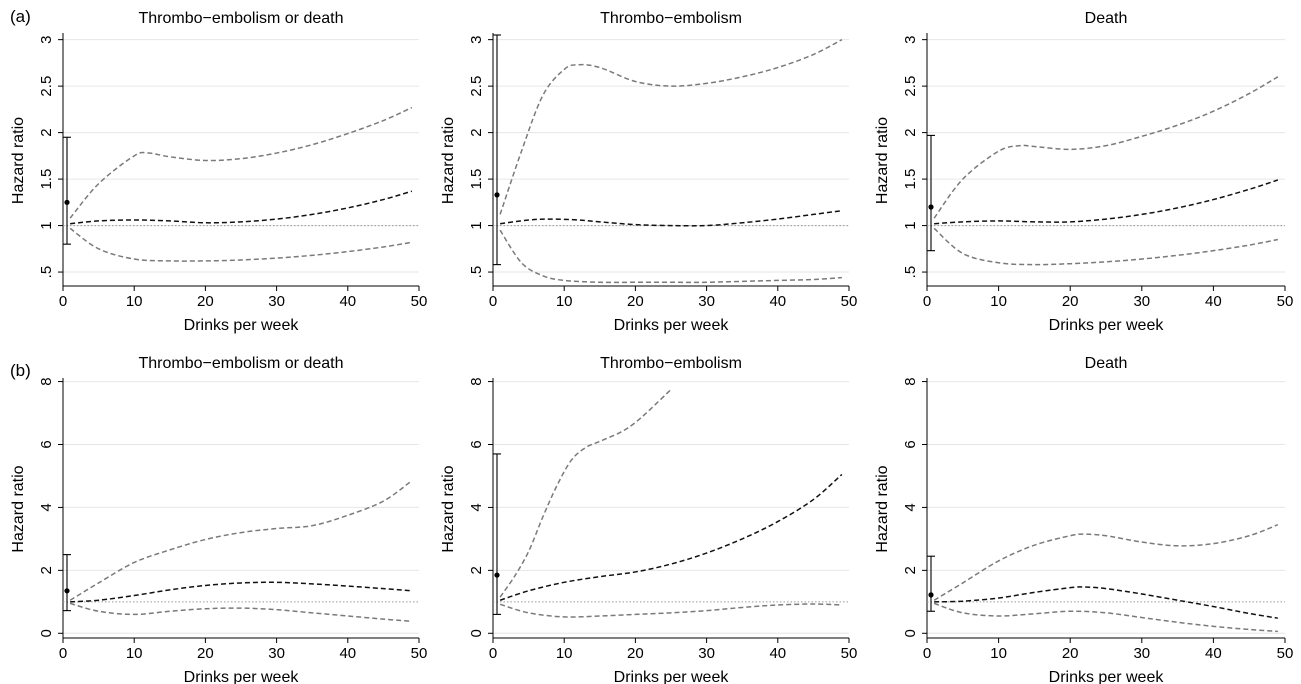 The width and height of the screenshot is (1301, 684). What do you see at coordinates (20, 16) in the screenshot?
I see `panel-label-a: (a)` at bounding box center [20, 16].